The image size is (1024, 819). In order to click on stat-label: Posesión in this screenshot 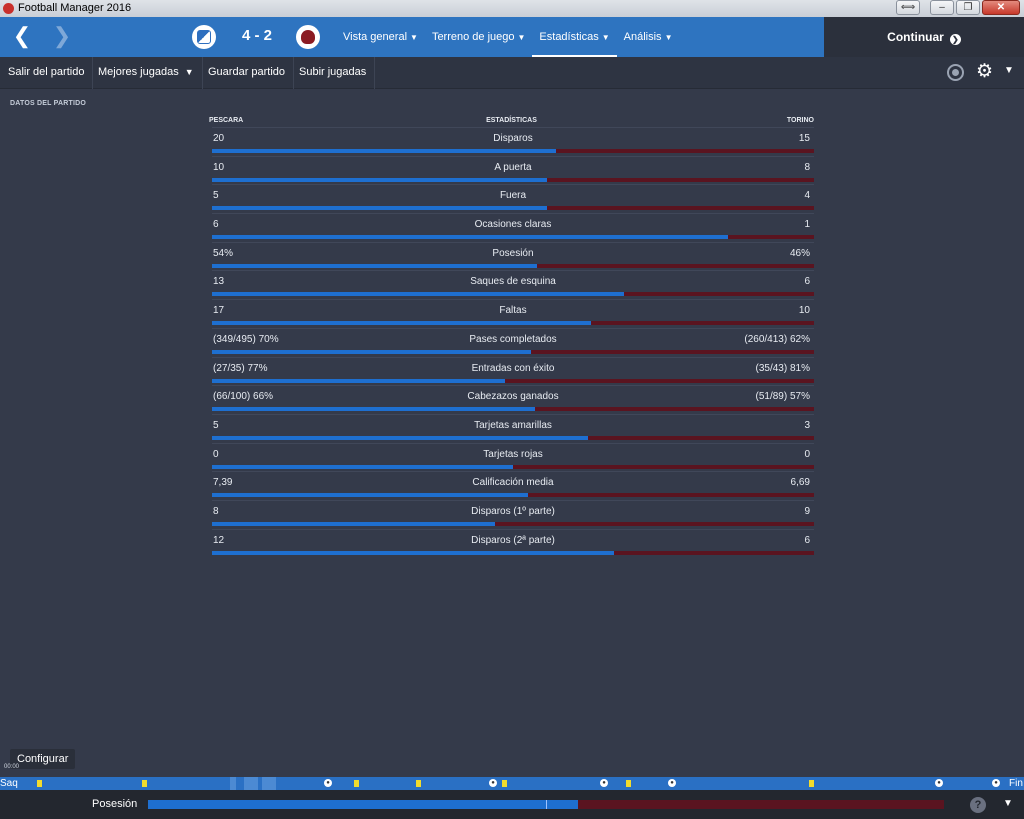, I will do `click(513, 253)`.